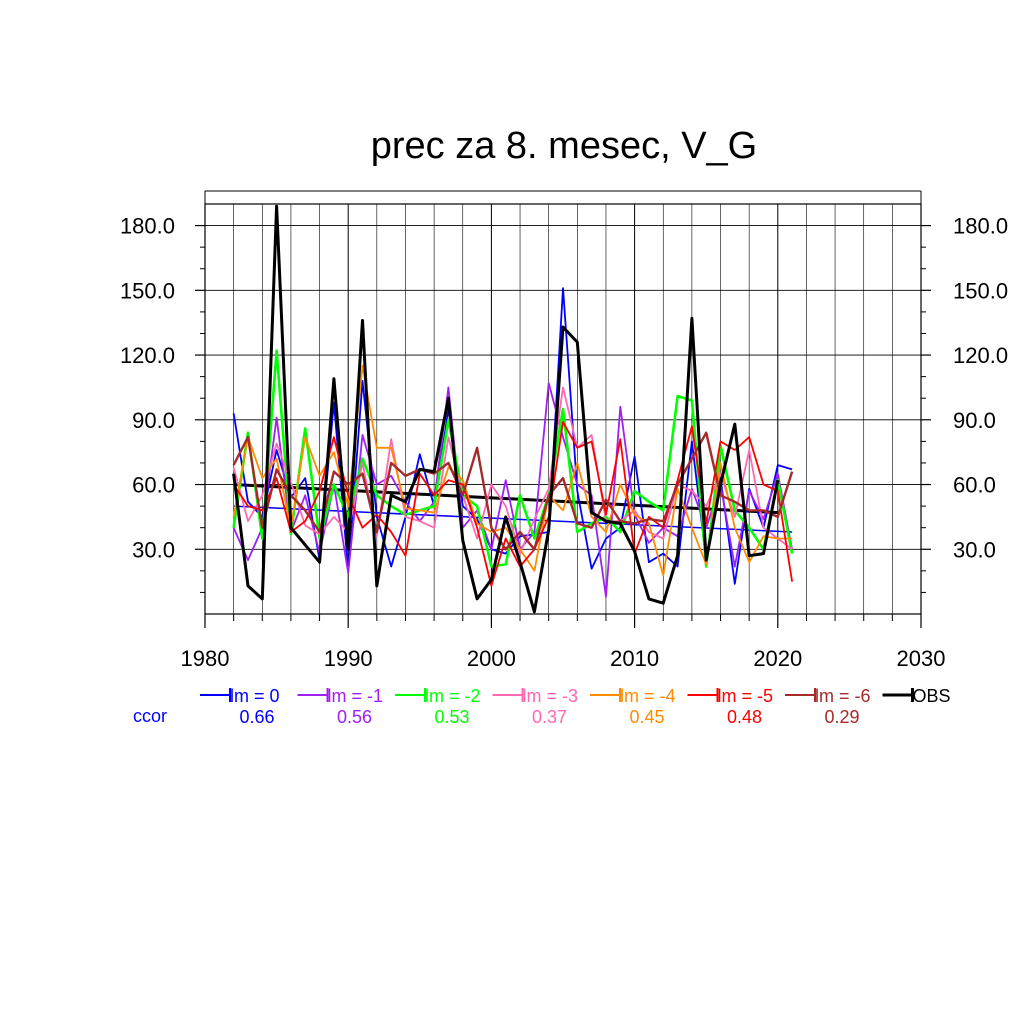 The image size is (1024, 1024). I want to click on ccor-value: 0.66, so click(256, 717).